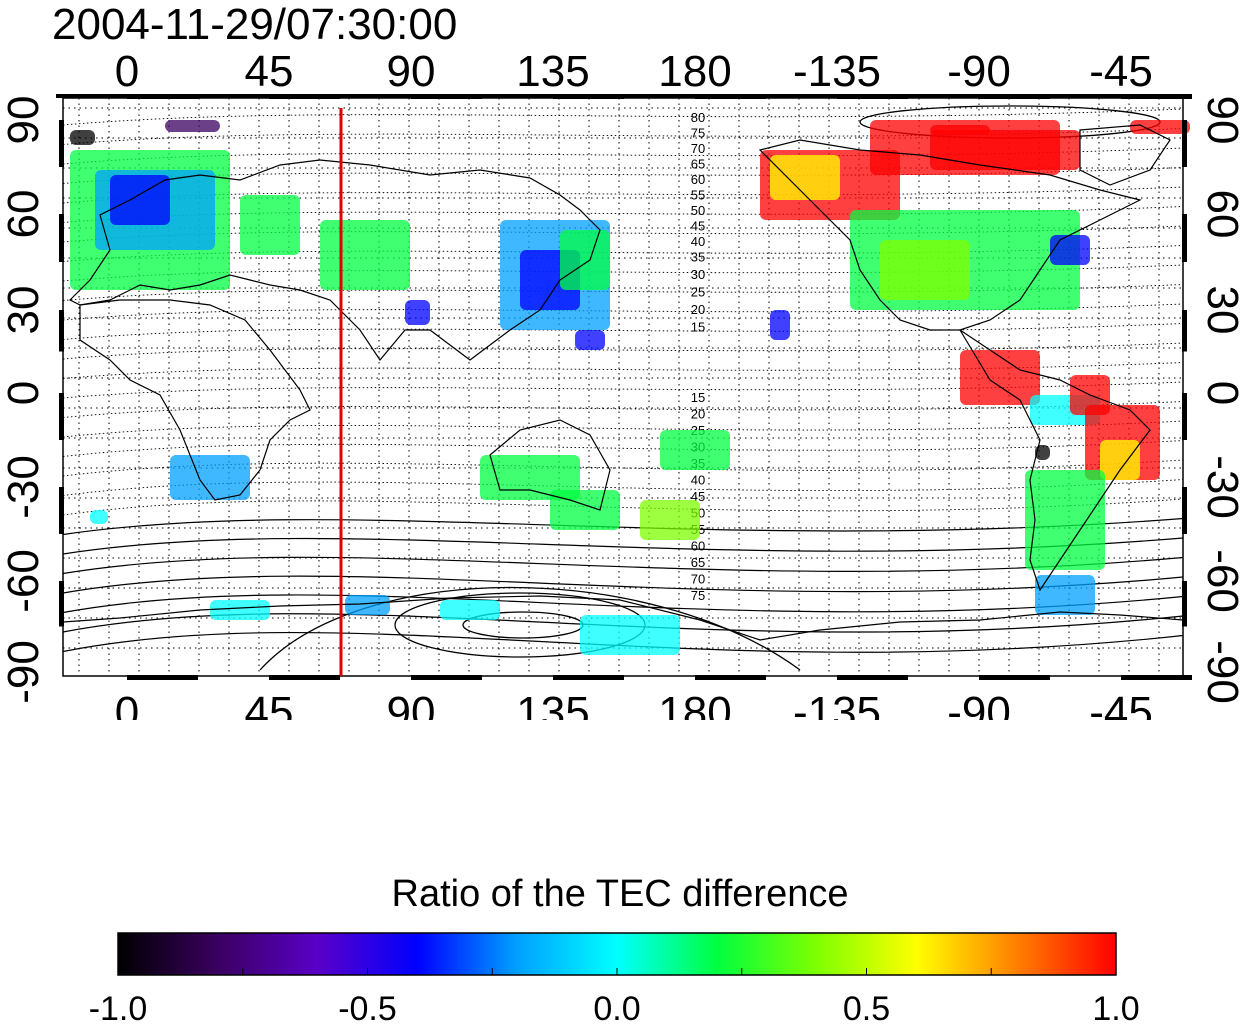  I want to click on right-lat-tick-label: -60, so click(1219, 581).